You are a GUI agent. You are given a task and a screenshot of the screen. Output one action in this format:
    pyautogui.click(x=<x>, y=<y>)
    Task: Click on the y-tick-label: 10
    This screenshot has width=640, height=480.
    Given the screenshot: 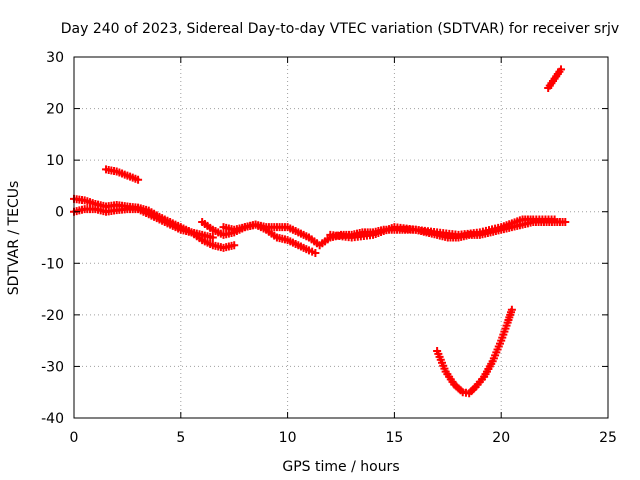 What is the action you would take?
    pyautogui.click(x=55, y=161)
    